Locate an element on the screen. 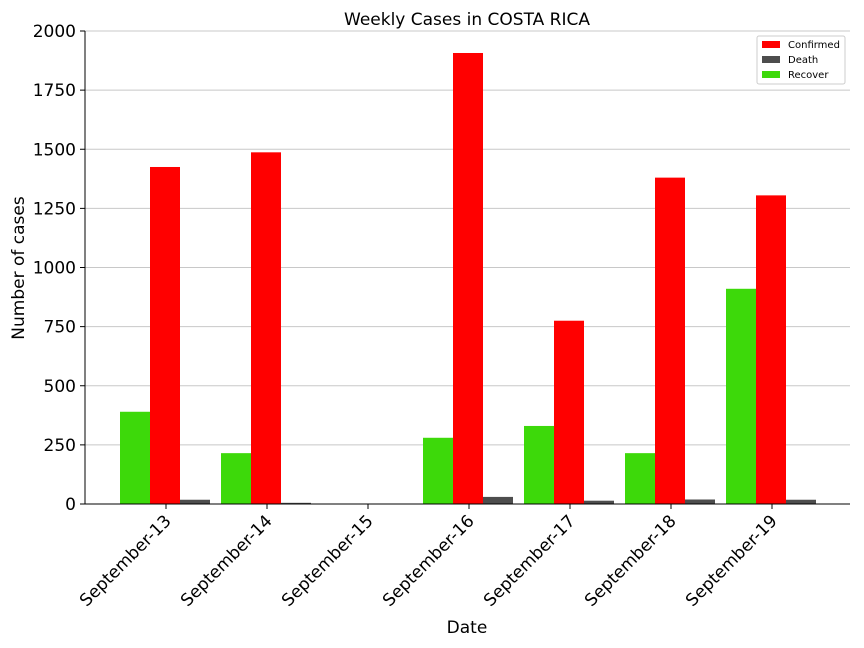  y-tick-label: 750 is located at coordinates (60, 328).